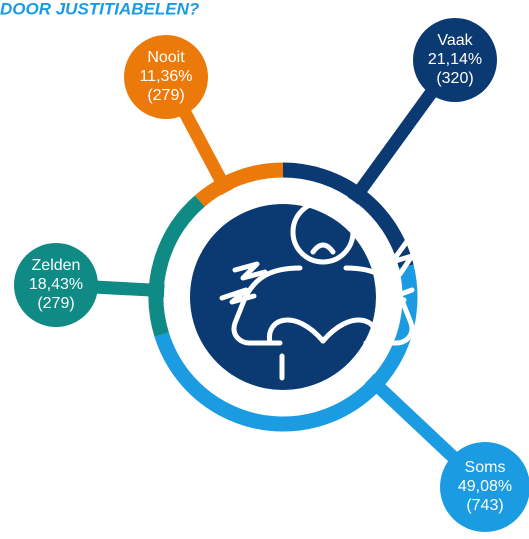 Image resolution: width=529 pixels, height=539 pixels. I want to click on category-label: Nooit, so click(166, 57).